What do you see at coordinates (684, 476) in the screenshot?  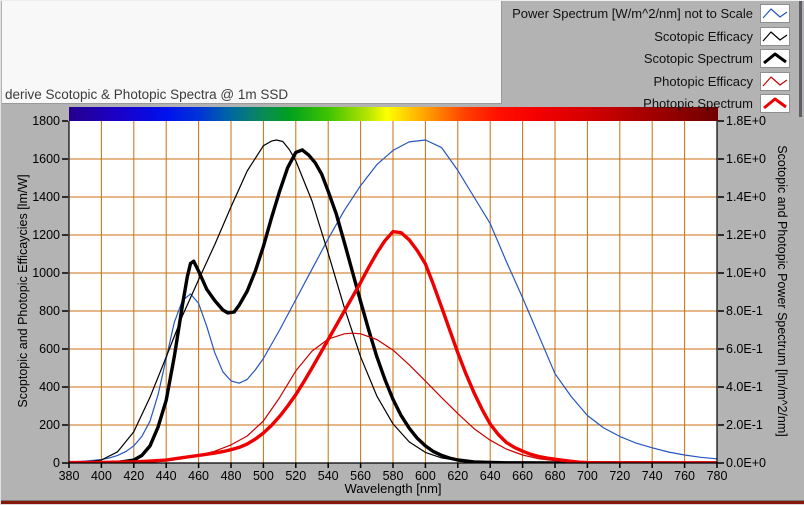 I see `x-tick-label: 760` at bounding box center [684, 476].